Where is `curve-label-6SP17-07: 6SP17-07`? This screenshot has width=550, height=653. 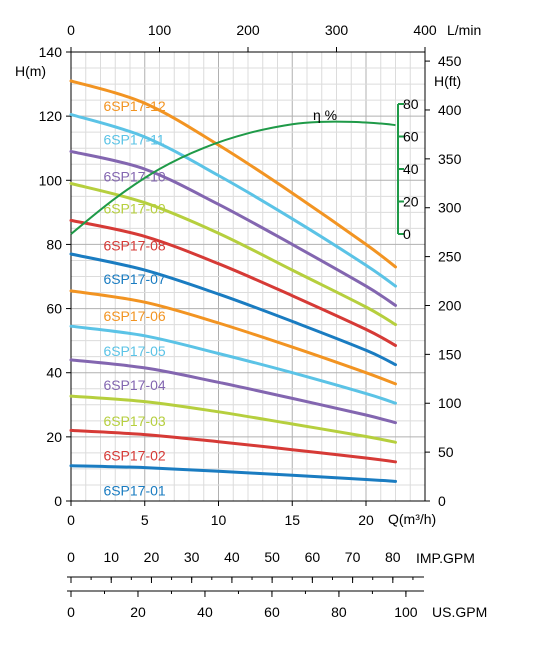 curve-label-6SP17-07: 6SP17-07 is located at coordinates (134, 279).